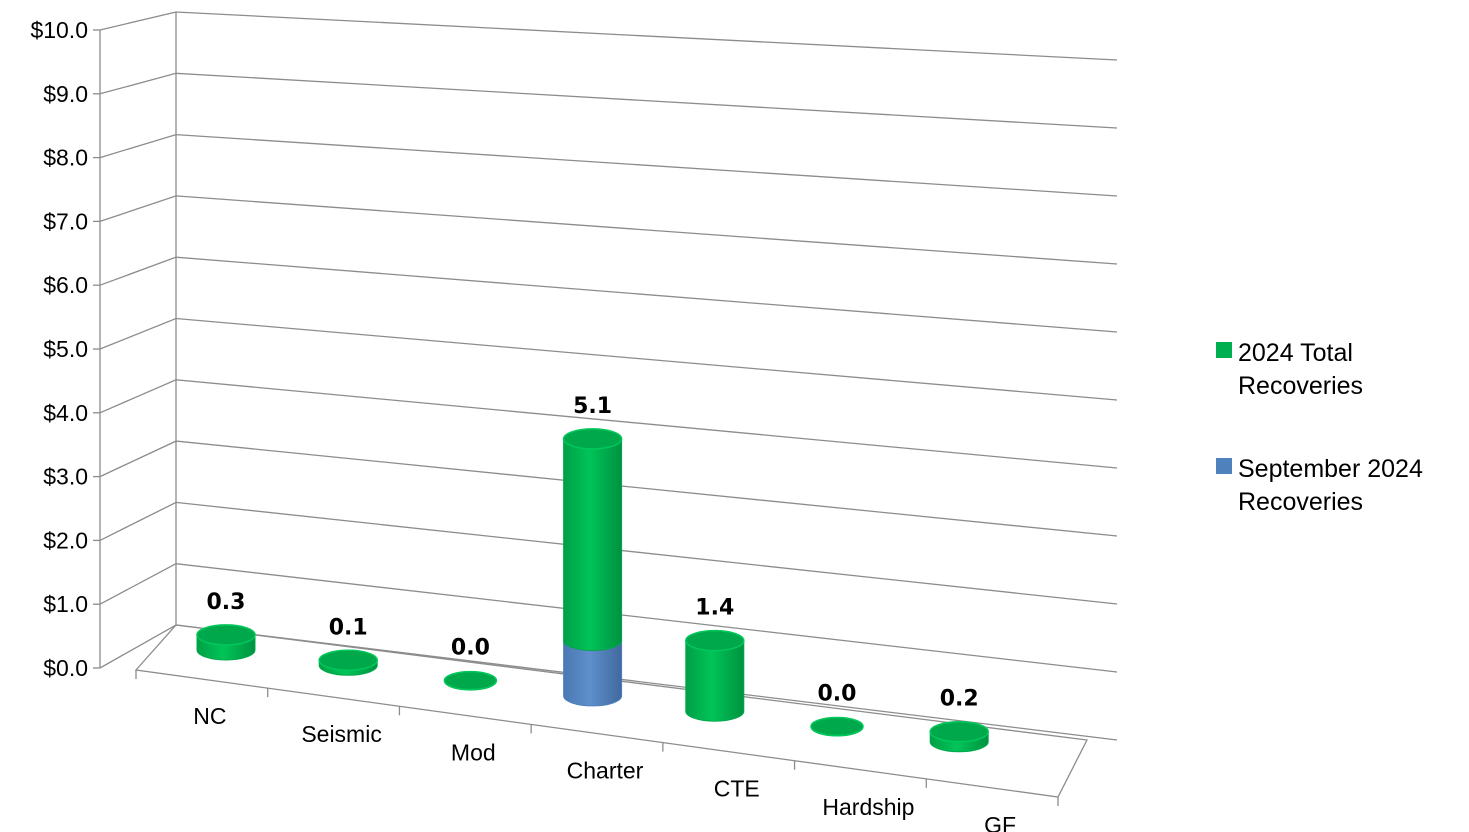  What do you see at coordinates (59, 30) in the screenshot?
I see `y-tick-label: $10.0` at bounding box center [59, 30].